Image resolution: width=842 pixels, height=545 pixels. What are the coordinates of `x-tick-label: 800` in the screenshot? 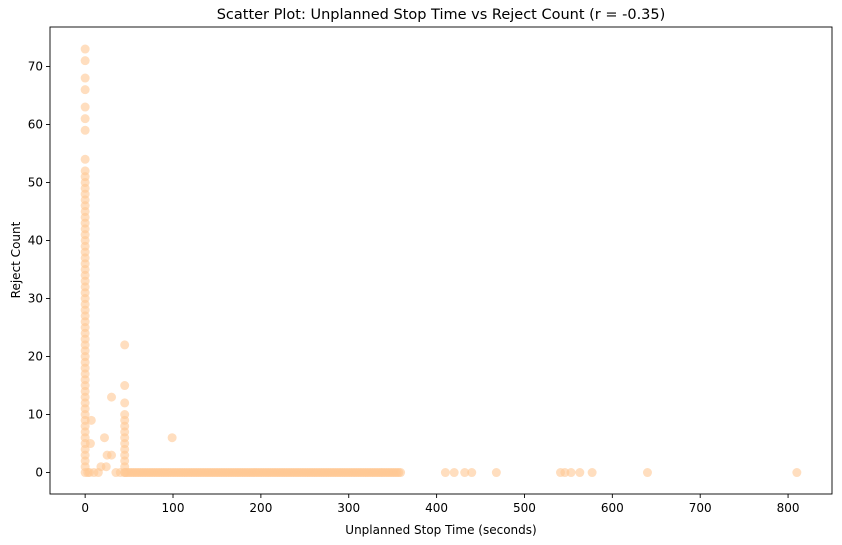 It's located at (788, 508).